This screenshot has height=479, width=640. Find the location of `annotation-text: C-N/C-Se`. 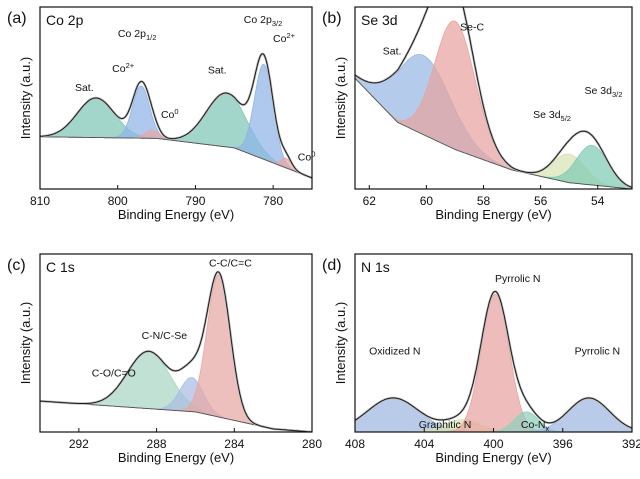

annotation-text: C-N/C-Se is located at coordinates (165, 336).